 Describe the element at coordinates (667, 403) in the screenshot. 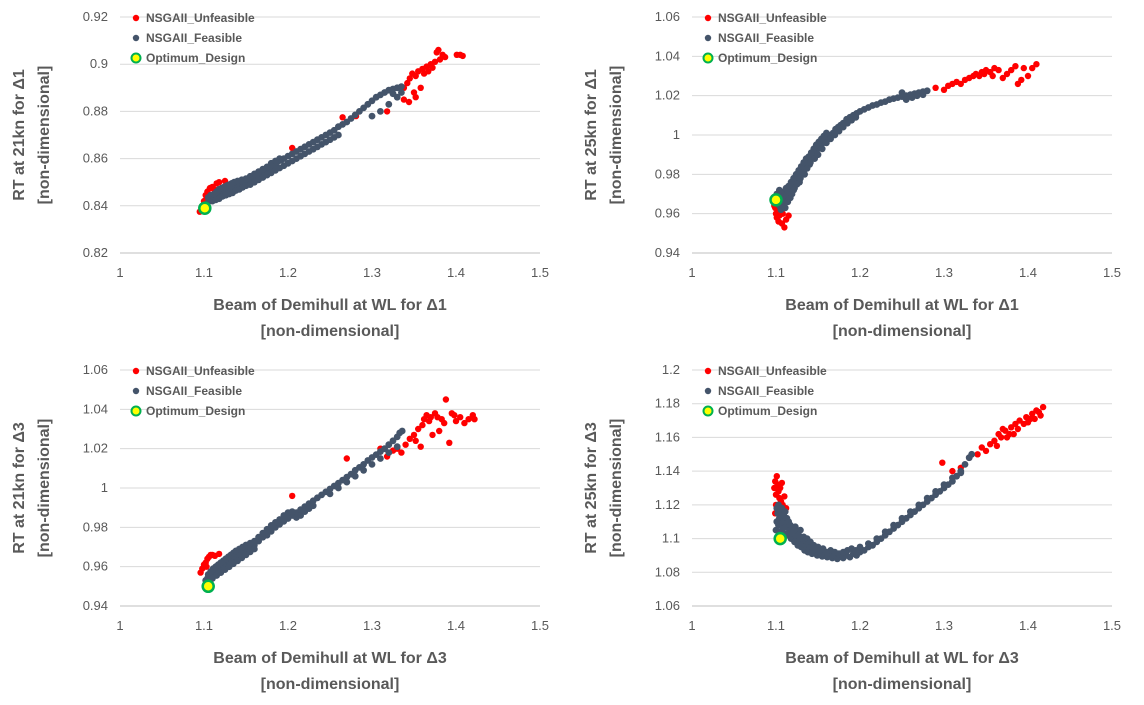

I see `y-tick-label: 1.18` at that location.